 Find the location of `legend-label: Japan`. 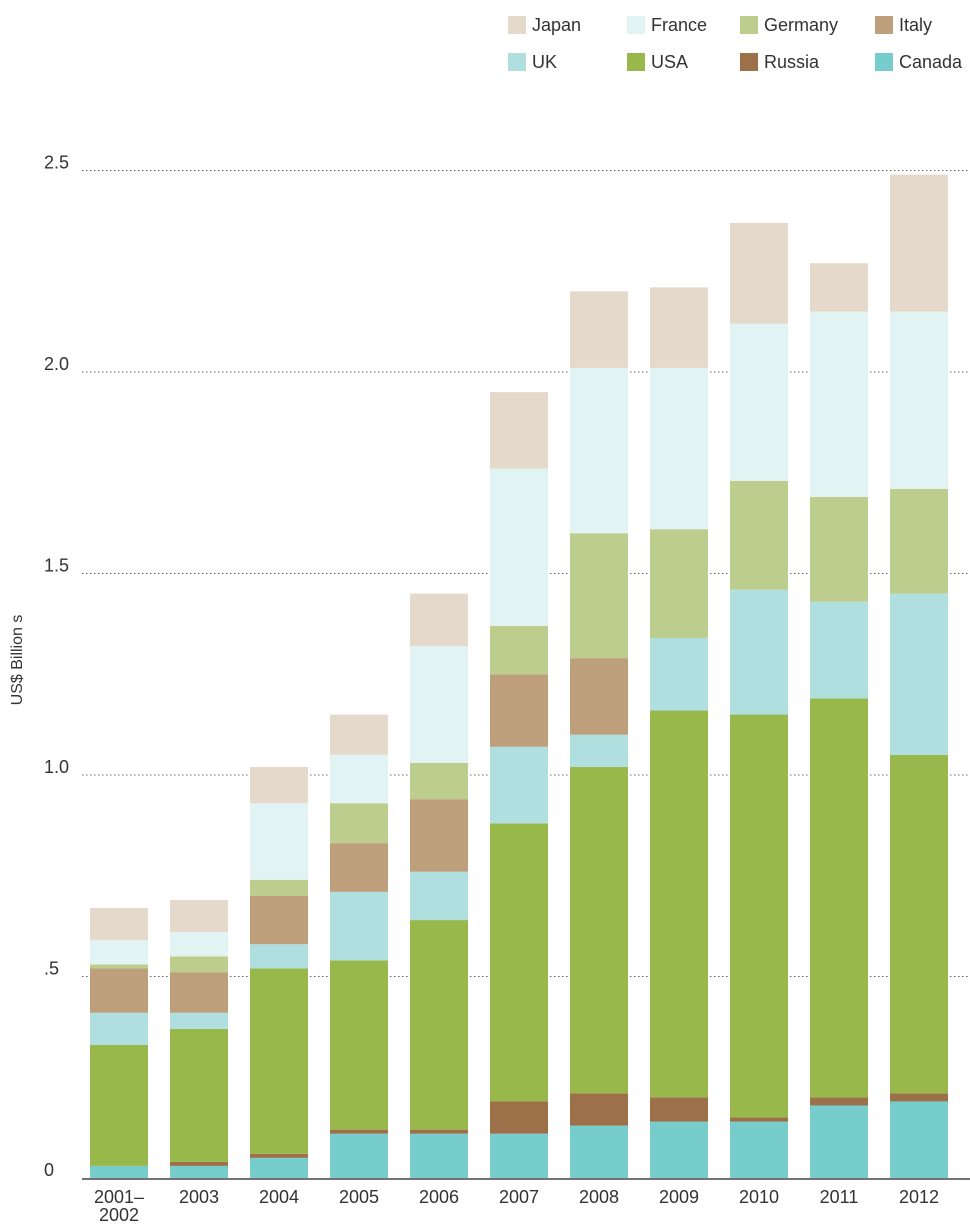

legend-label: Japan is located at coordinates (556, 25).